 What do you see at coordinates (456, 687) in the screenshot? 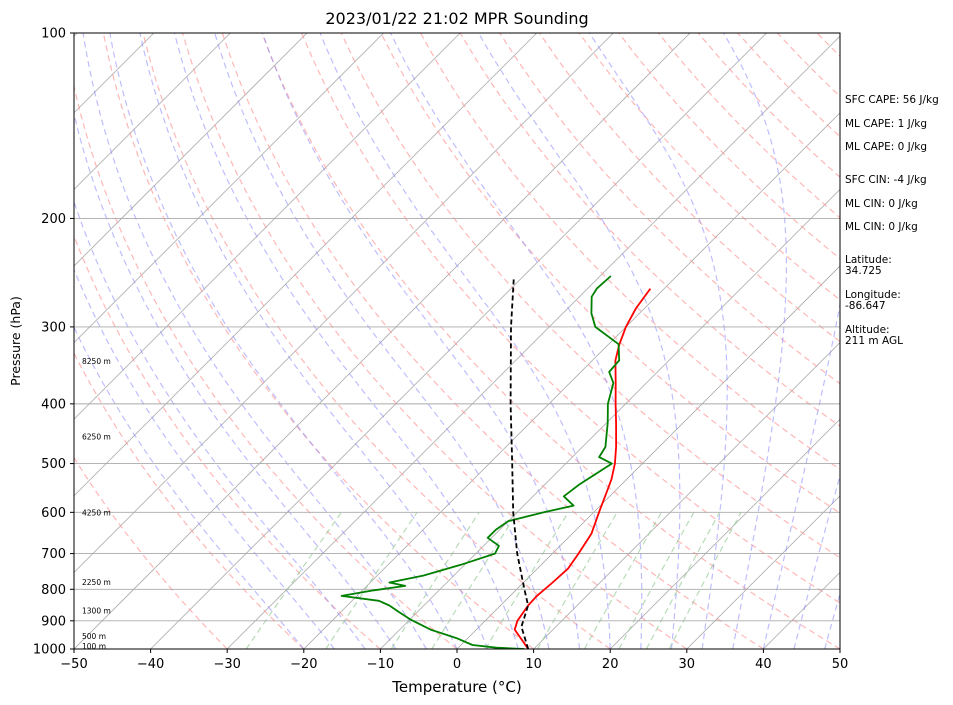
I see `x-axis-label: Temperature (°C)` at bounding box center [456, 687].